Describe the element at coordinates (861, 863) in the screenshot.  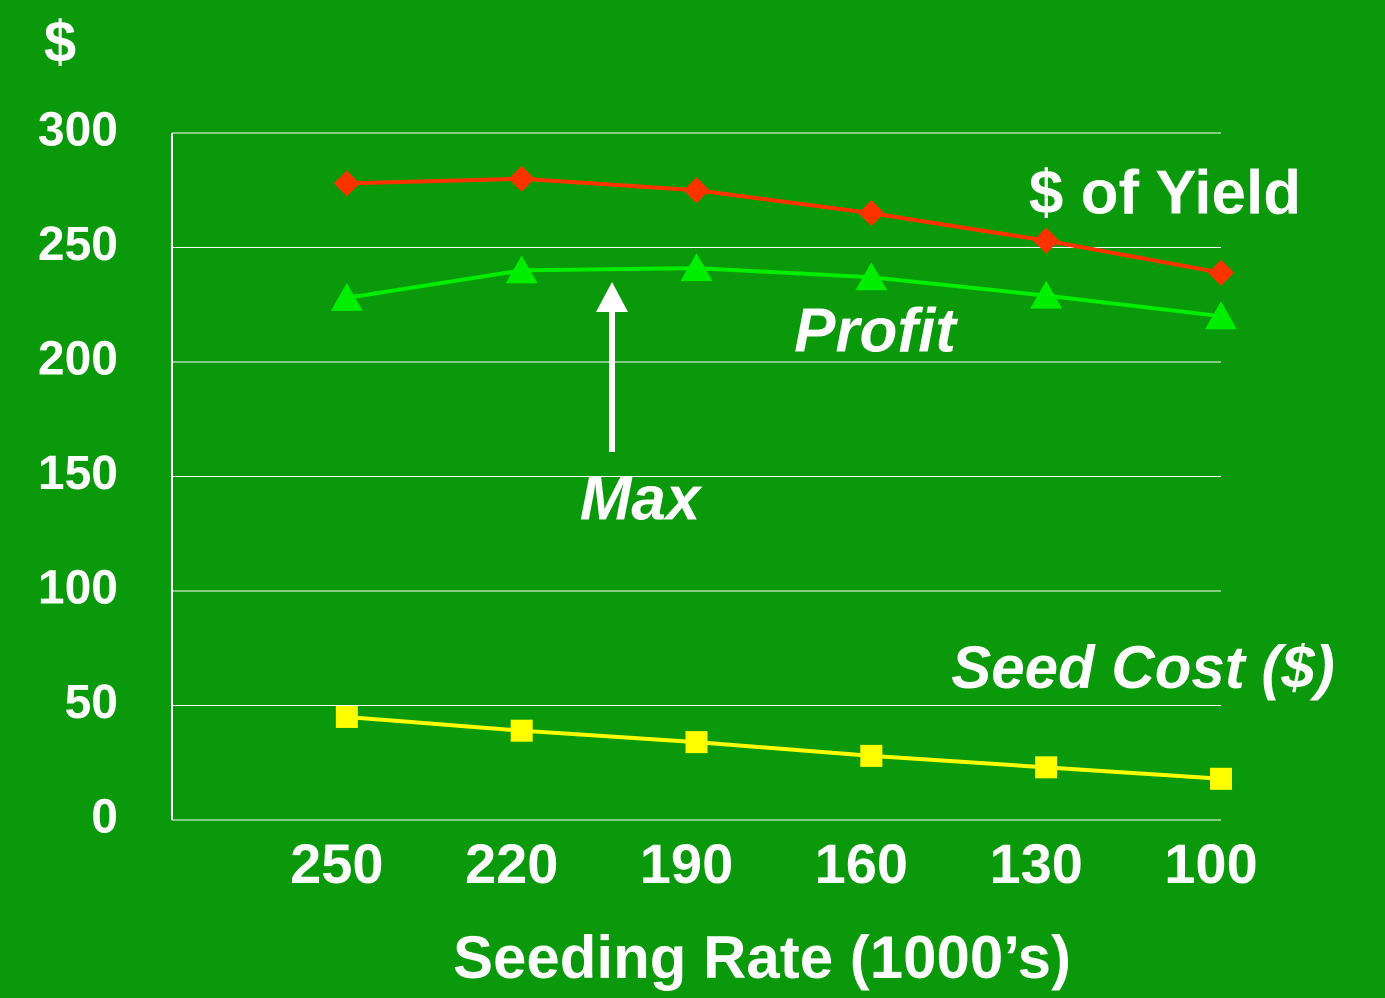
I see `x-tick-label: 160` at that location.